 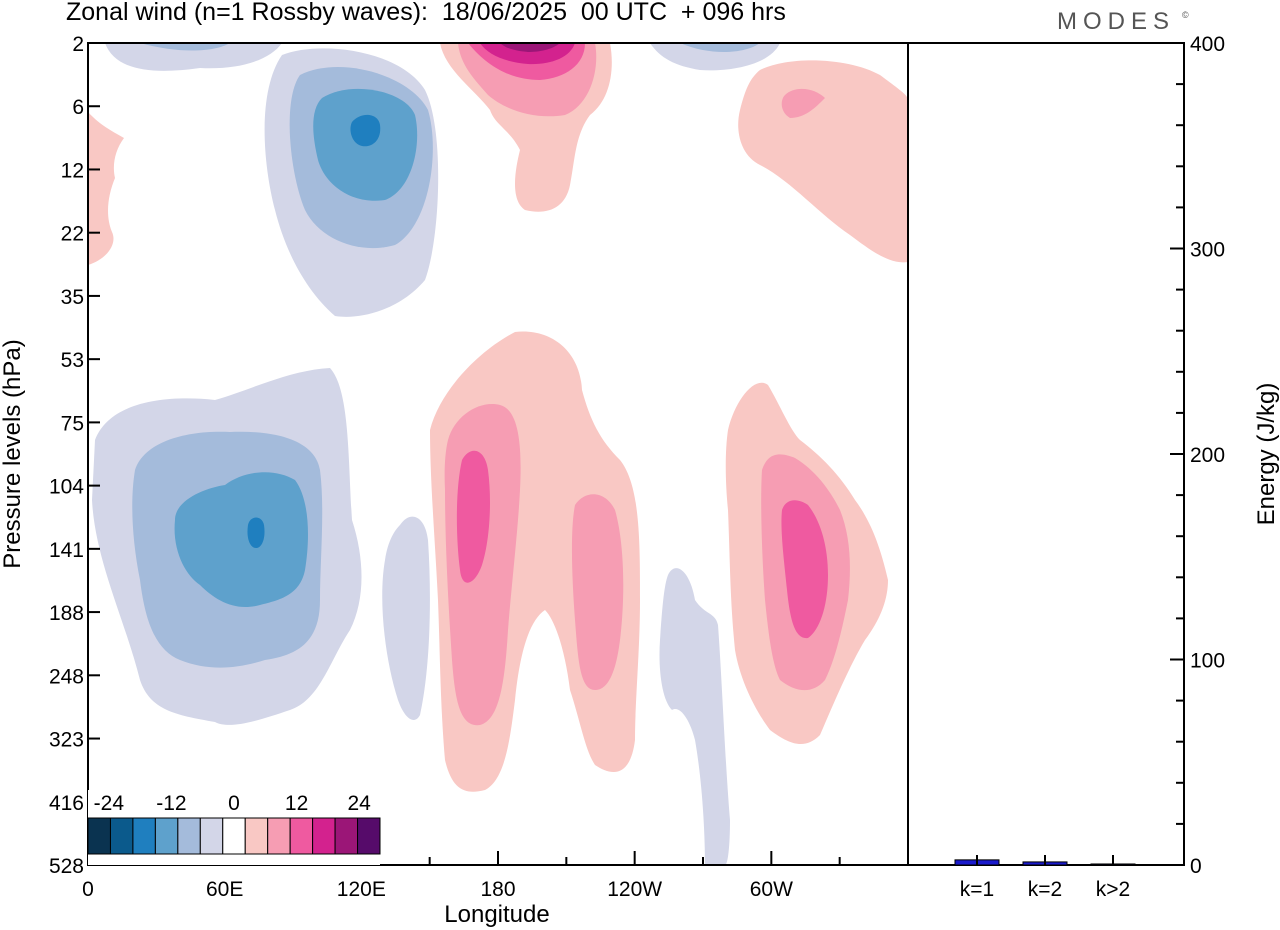 I want to click on contour-neg-lower-l2, so click(x=241, y=540).